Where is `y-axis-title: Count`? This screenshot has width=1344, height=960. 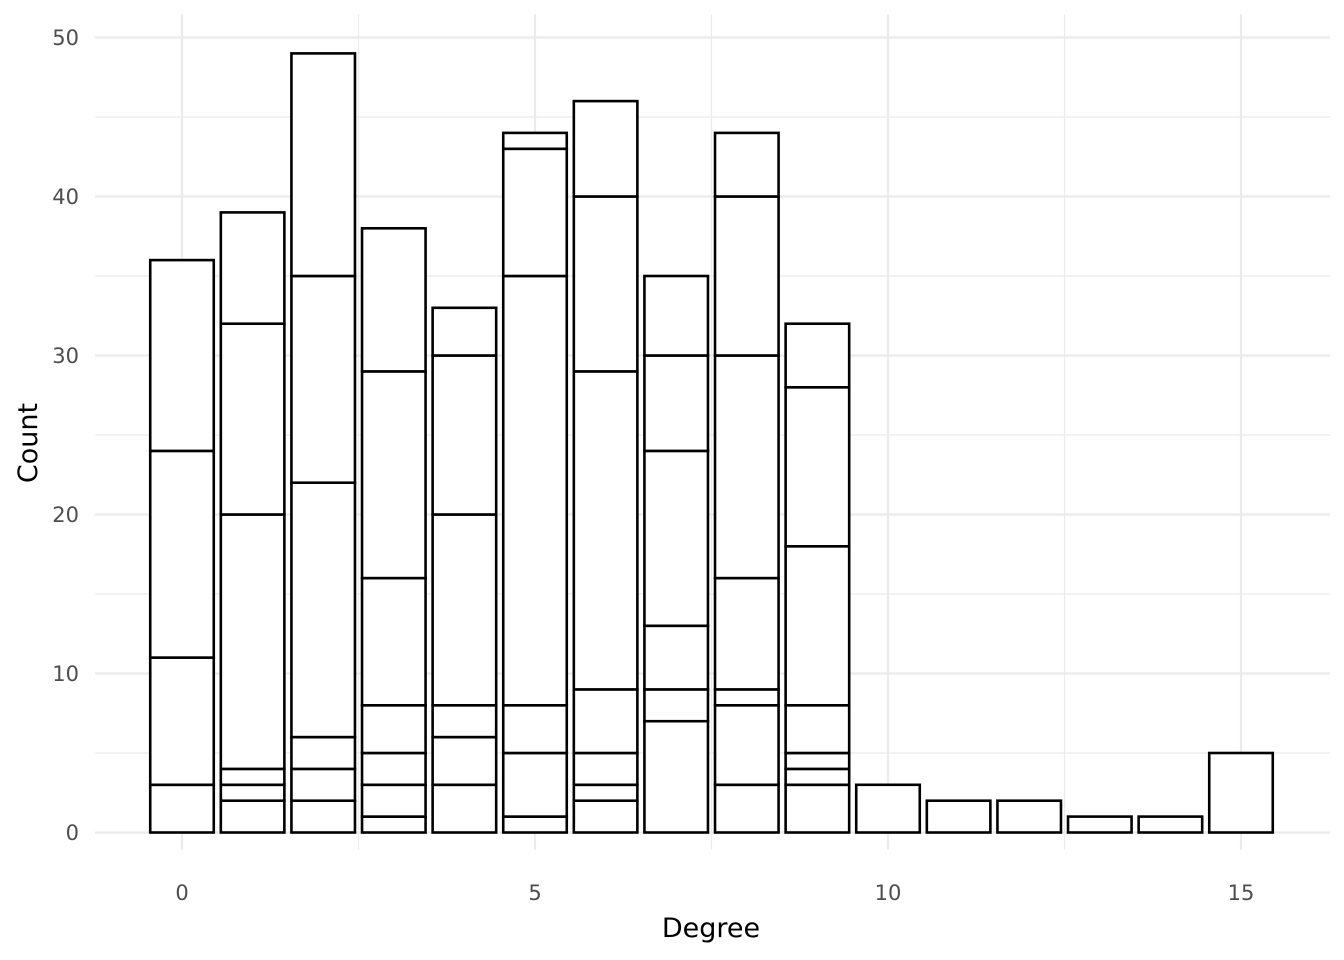
y-axis-title: Count is located at coordinates (28, 443).